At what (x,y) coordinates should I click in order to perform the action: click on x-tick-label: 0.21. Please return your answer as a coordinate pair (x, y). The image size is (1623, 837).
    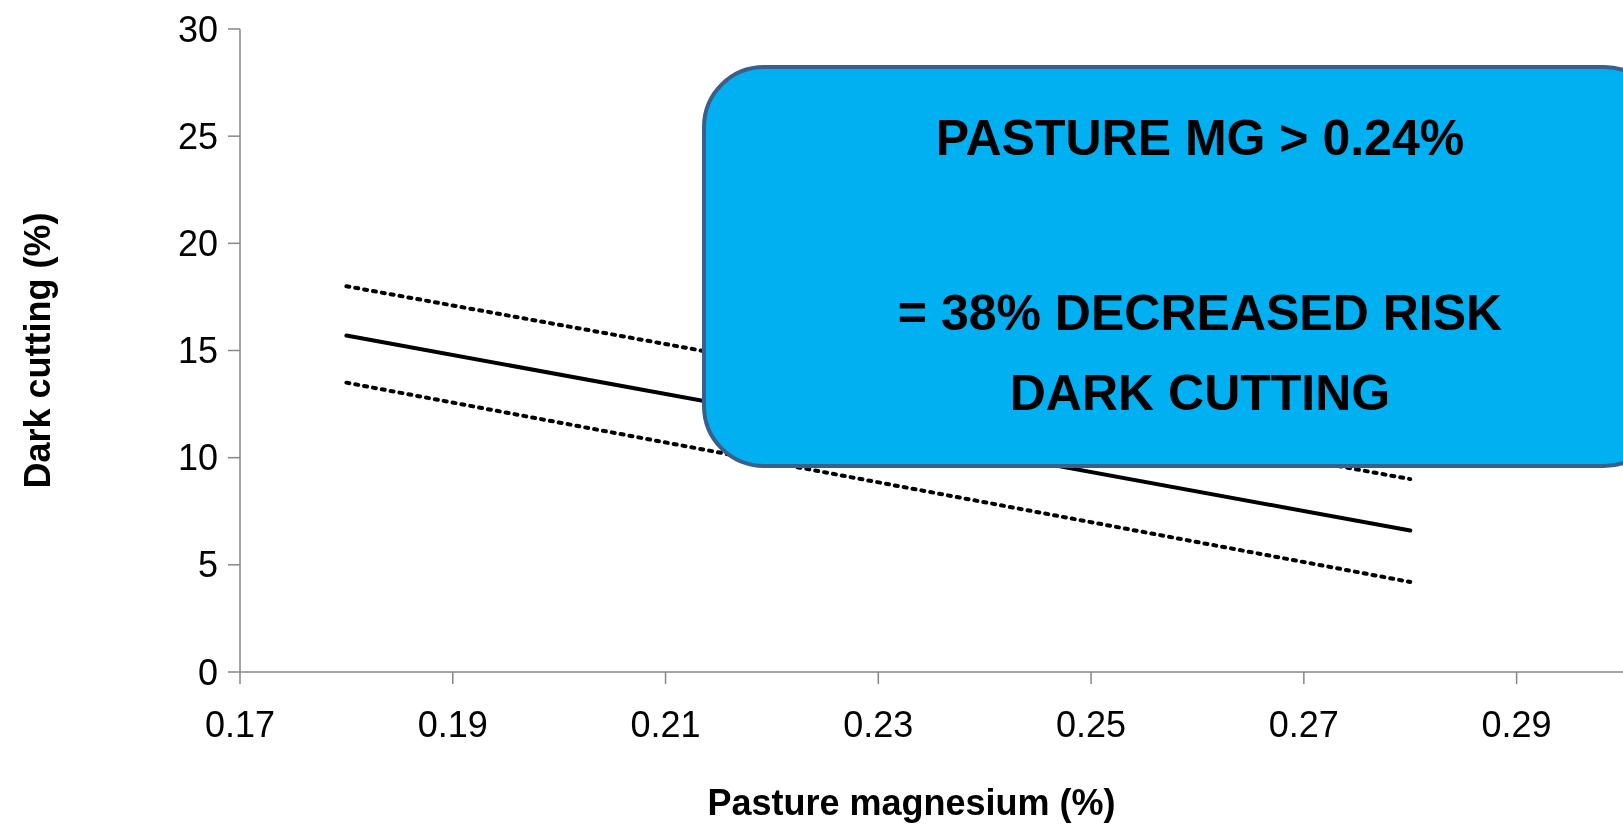
    Looking at the image, I should click on (665, 724).